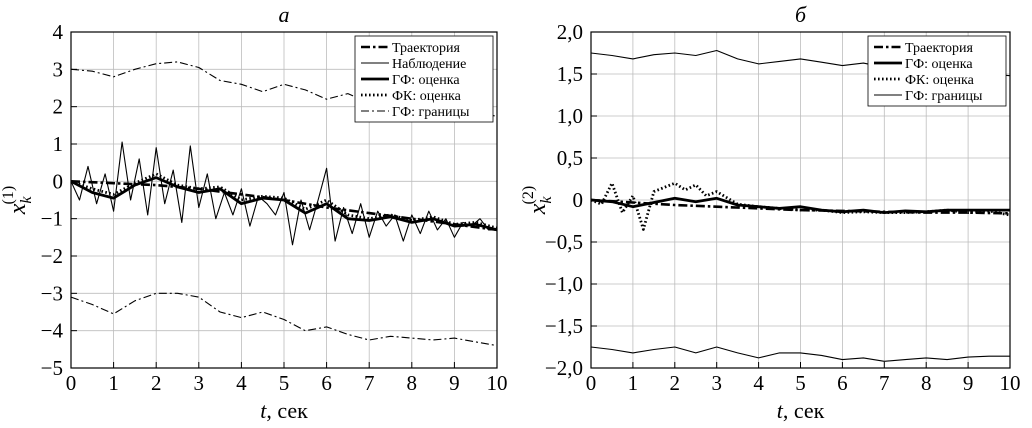  What do you see at coordinates (564, 326) in the screenshot?
I see `y-tick-label: −1,5` at bounding box center [564, 326].